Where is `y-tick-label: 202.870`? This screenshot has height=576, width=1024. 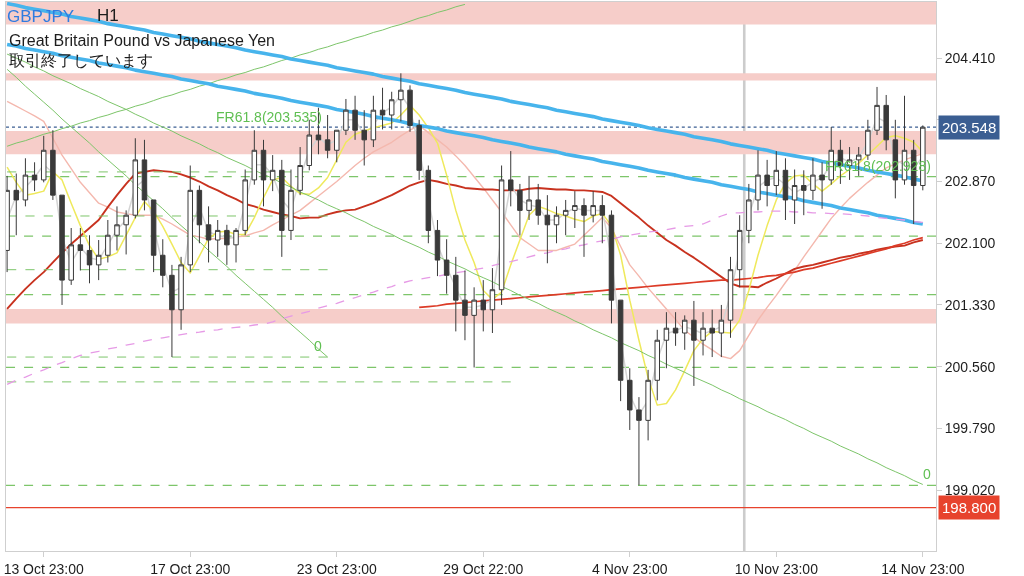
y-tick-label: 202.870 is located at coordinates (970, 181).